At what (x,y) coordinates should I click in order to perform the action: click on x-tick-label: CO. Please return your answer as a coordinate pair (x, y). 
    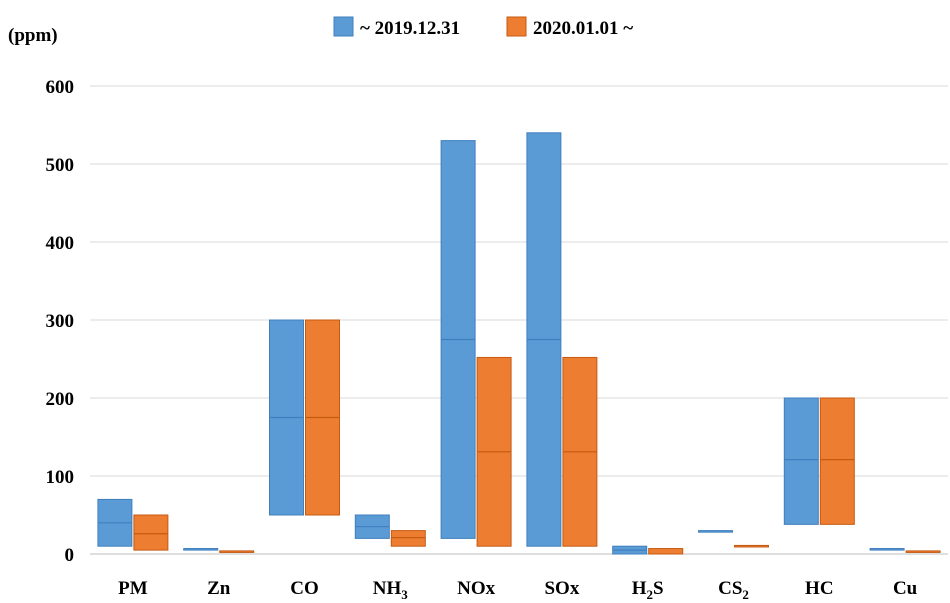
    Looking at the image, I should click on (304, 588).